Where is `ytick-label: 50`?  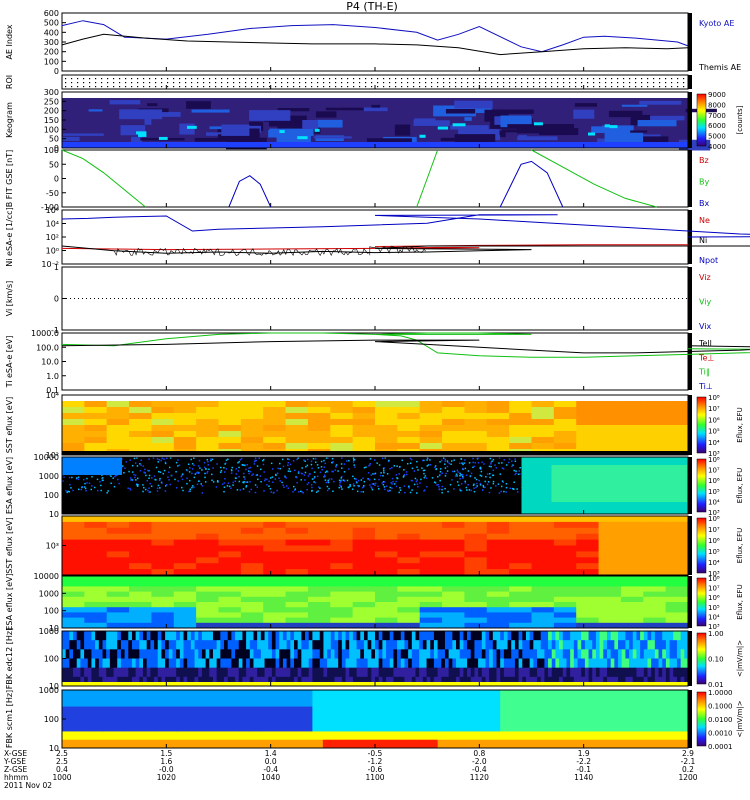
ytick-label: 50 is located at coordinates (54, 139).